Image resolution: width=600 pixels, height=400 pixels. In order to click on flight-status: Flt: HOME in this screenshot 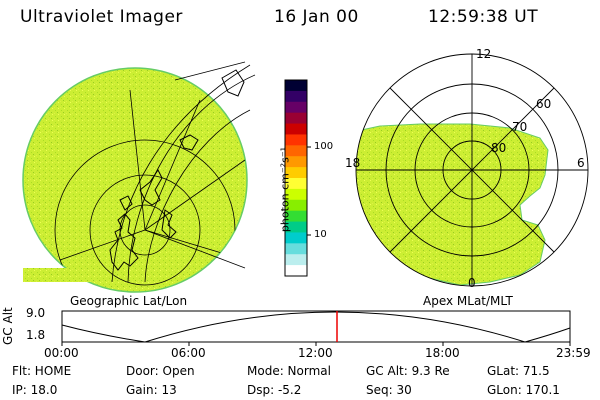, I will do `click(42, 371)`.